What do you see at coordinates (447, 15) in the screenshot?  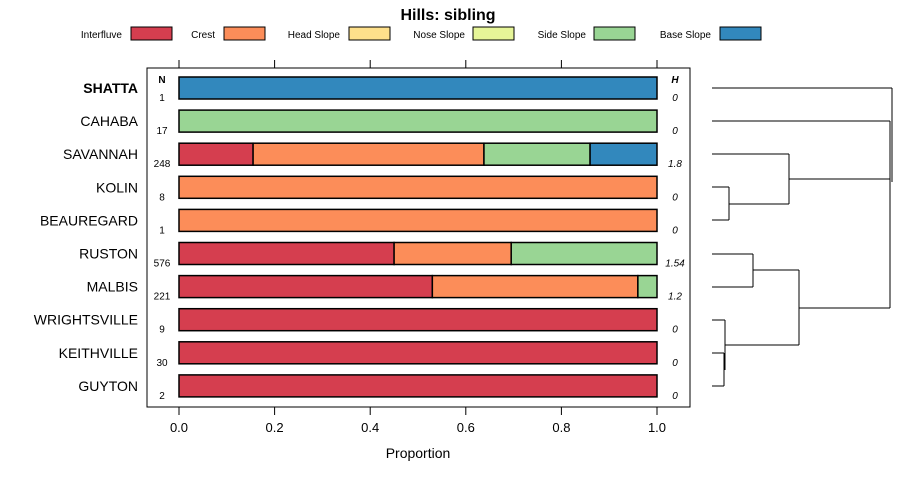 I see `chart-title: Hills: sibling` at bounding box center [447, 15].